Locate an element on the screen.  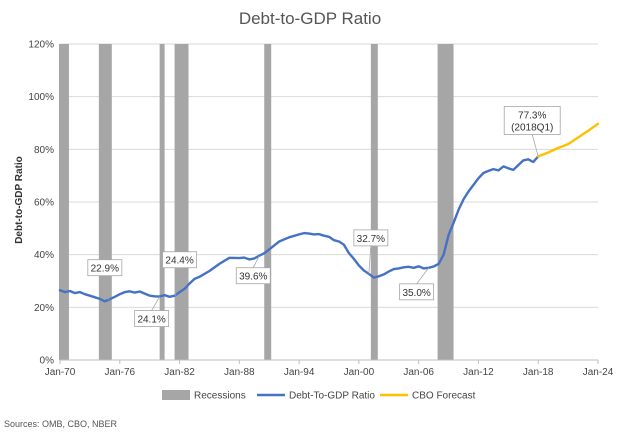
annotation-label: 24.4% is located at coordinates (179, 261).